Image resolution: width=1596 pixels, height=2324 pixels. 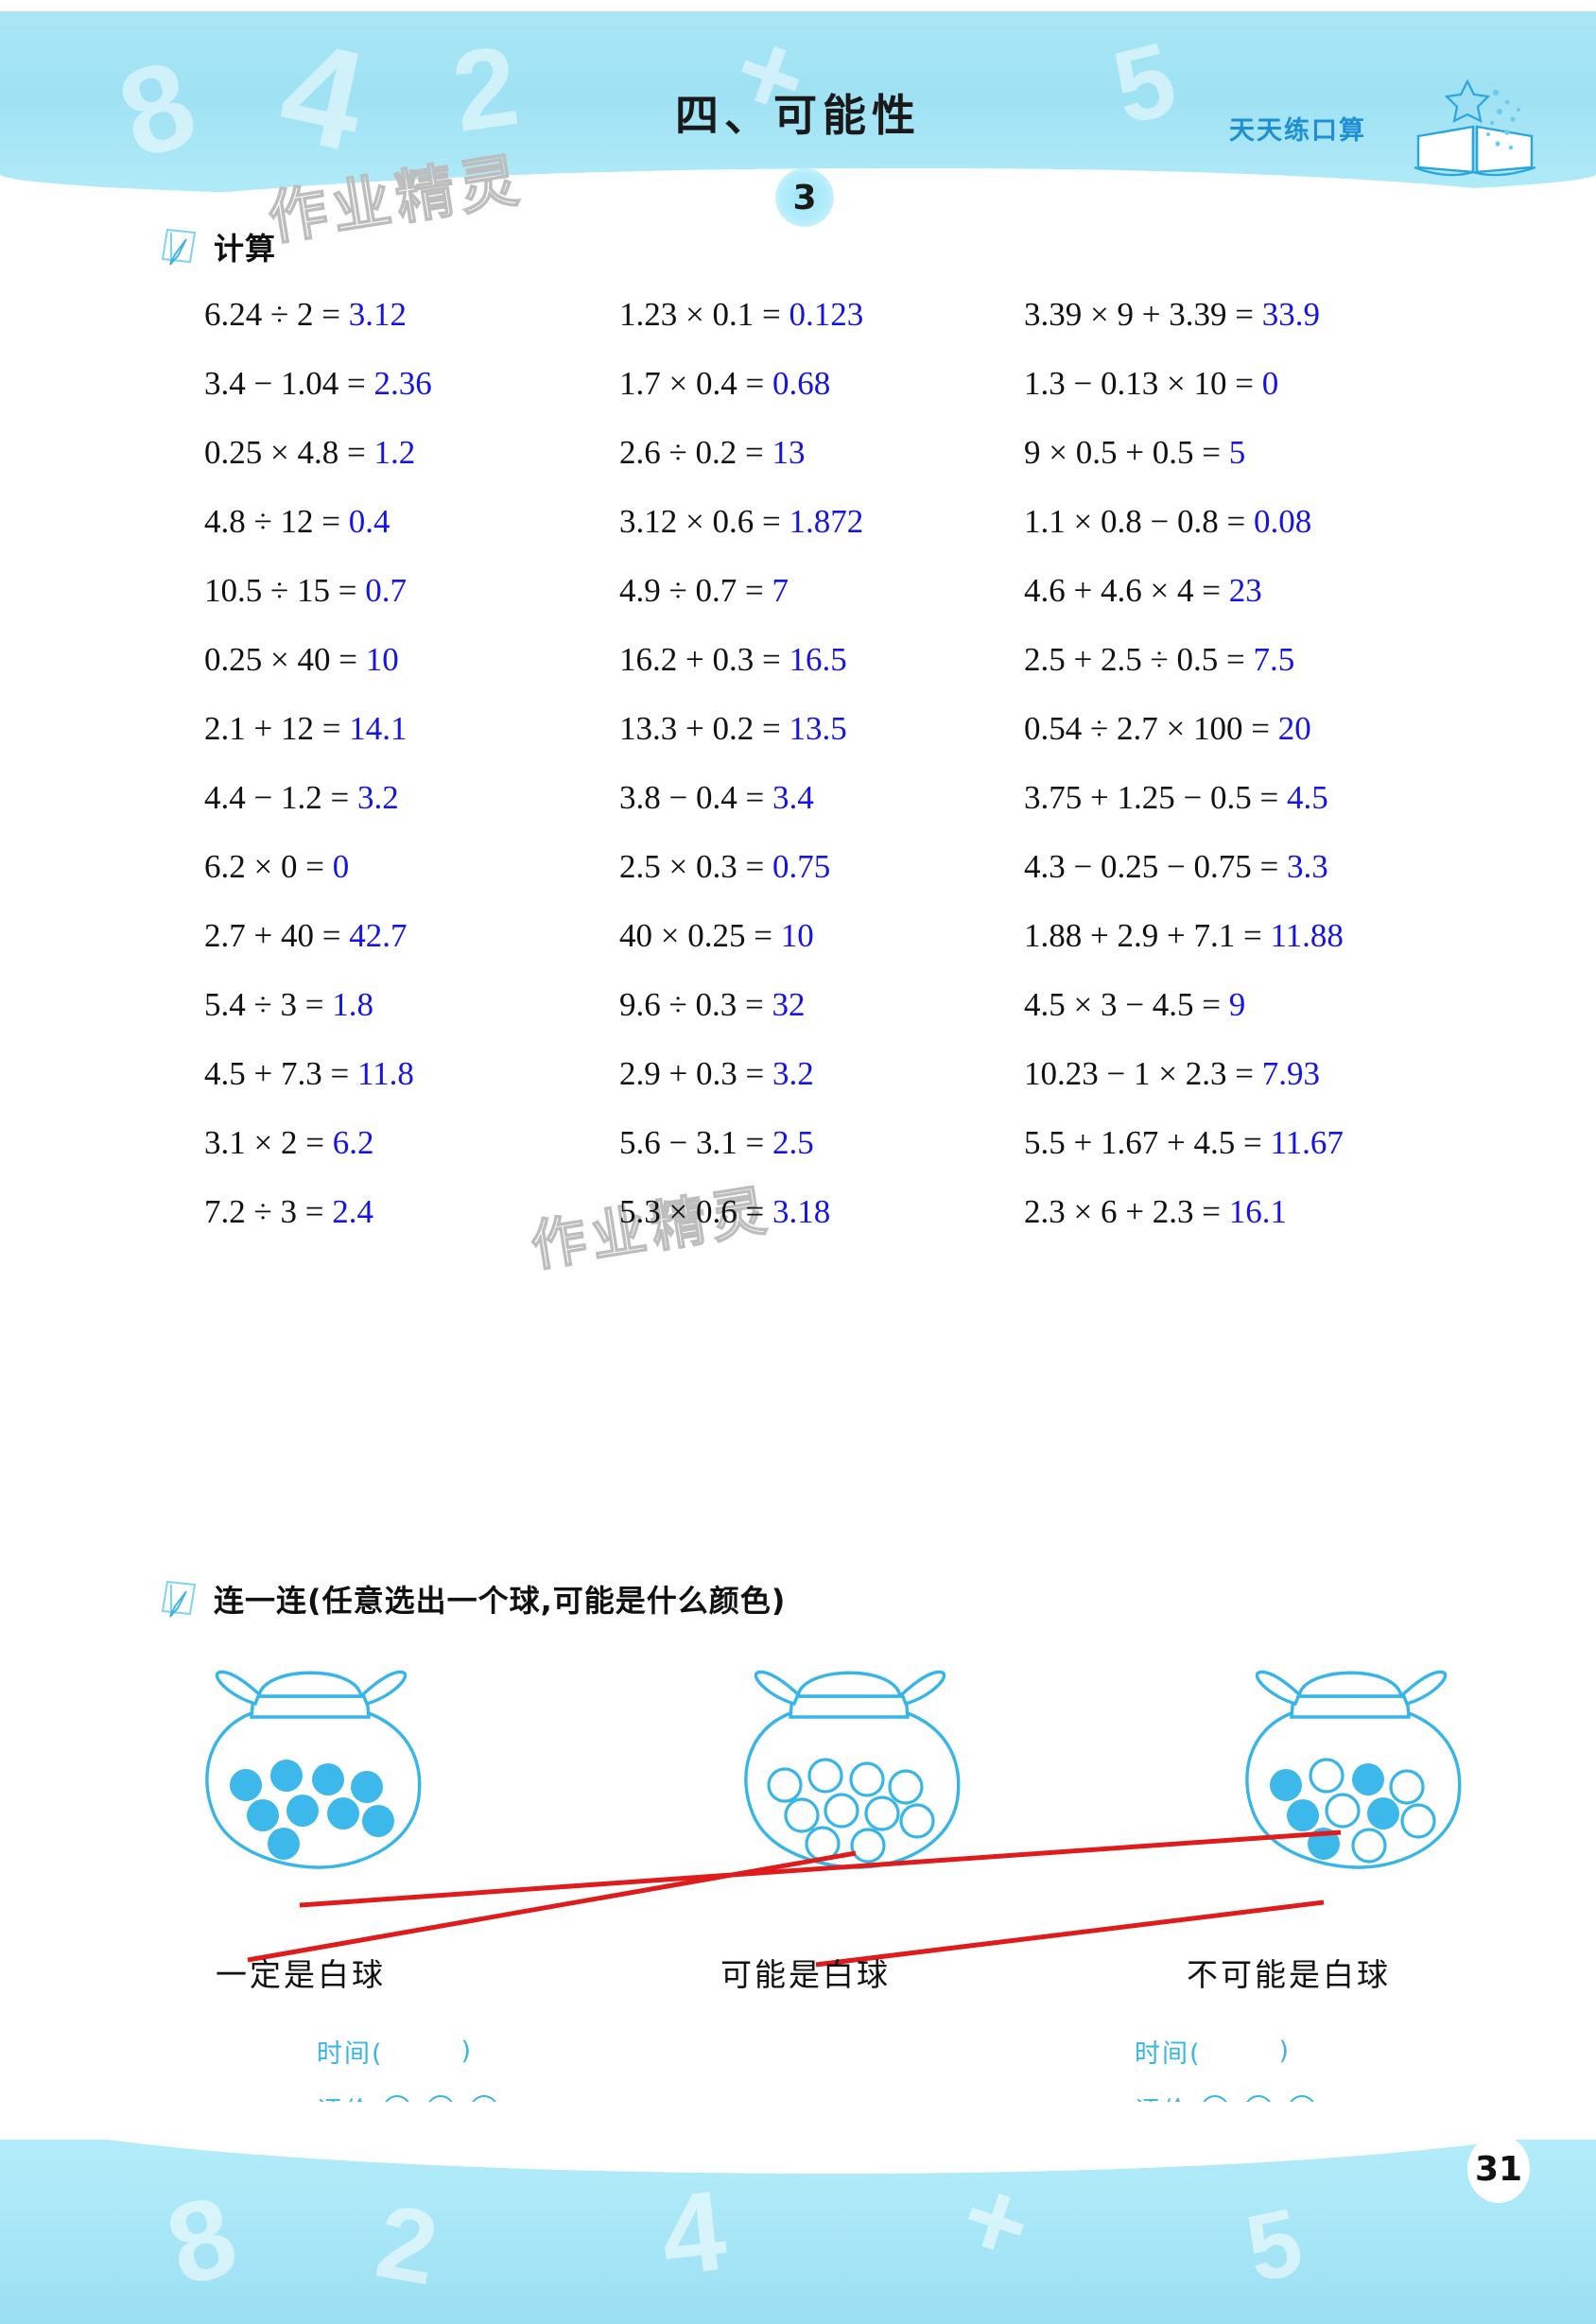 I want to click on brand-logo: 天天练口算, so click(x=1385, y=130).